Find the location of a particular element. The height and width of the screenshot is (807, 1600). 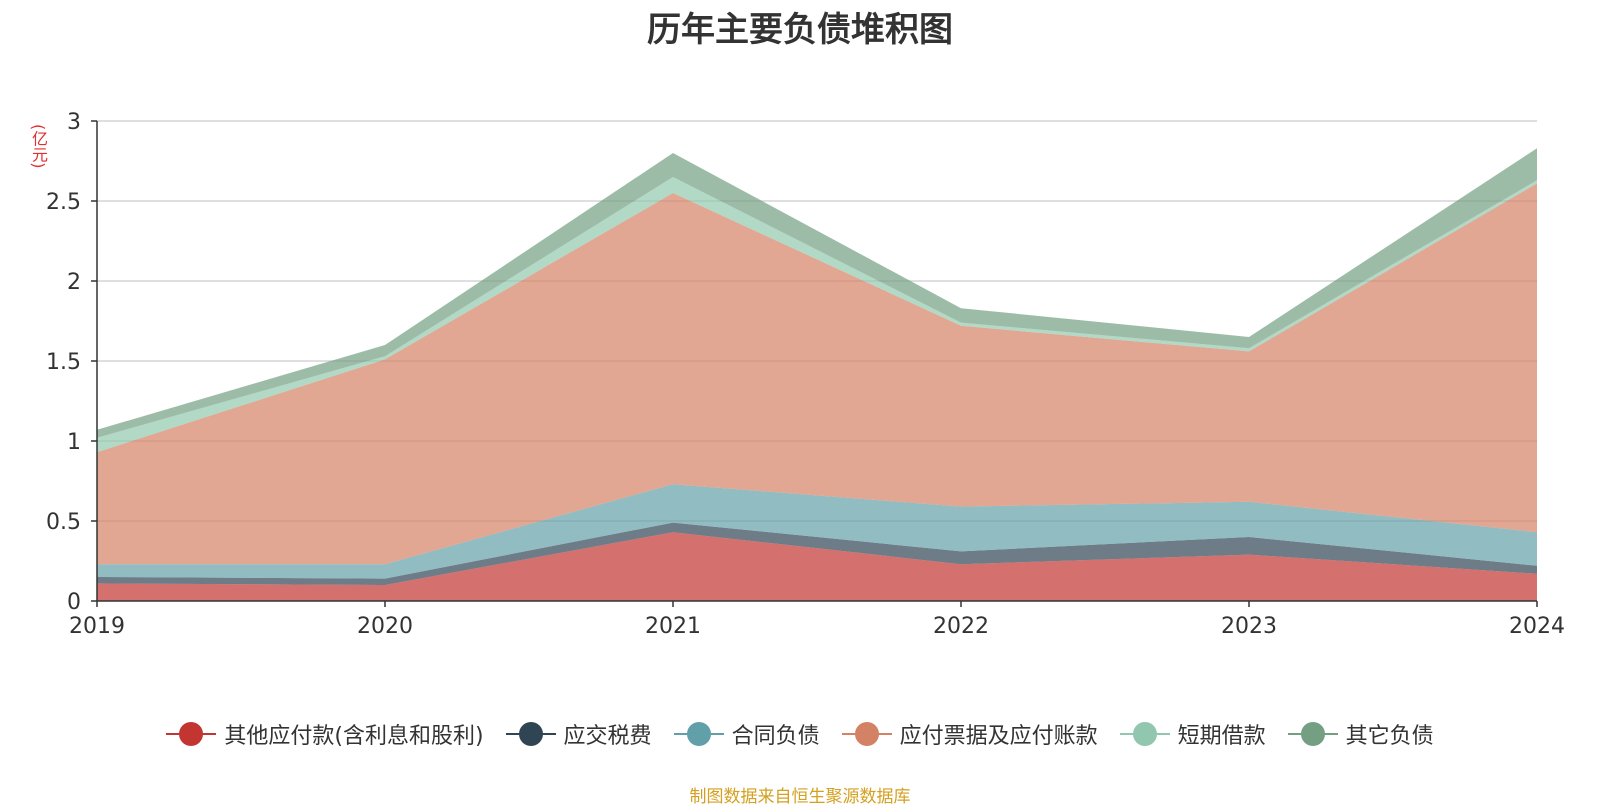

x-tick-label: 2023 is located at coordinates (1249, 626).